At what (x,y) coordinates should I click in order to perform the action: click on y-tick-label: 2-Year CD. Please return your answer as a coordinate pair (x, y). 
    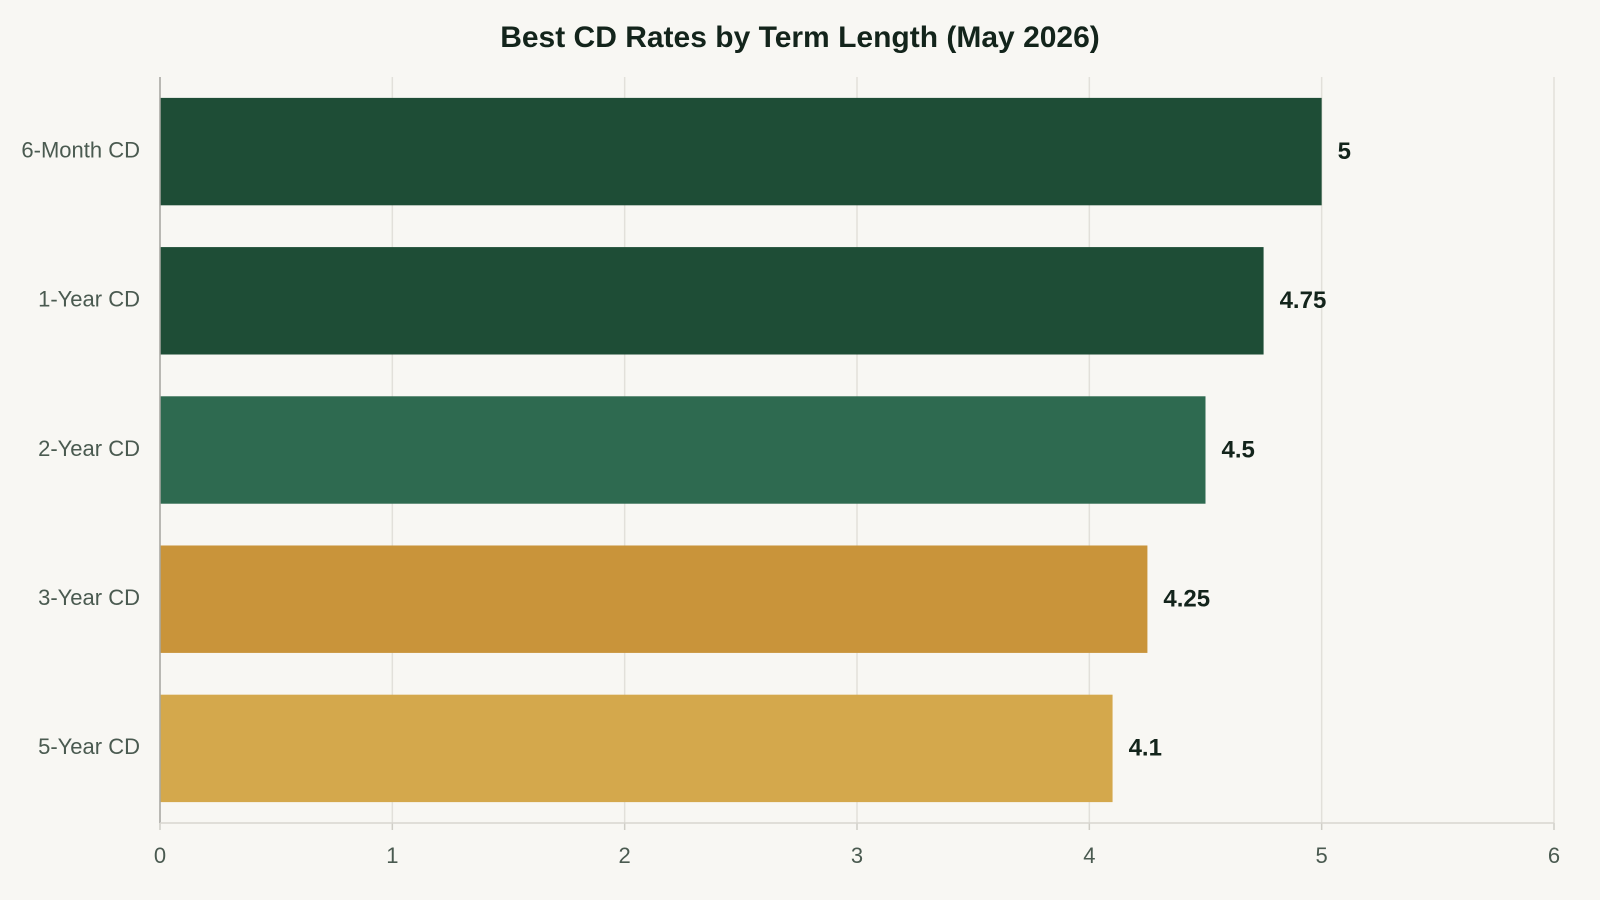
    Looking at the image, I should click on (89, 448).